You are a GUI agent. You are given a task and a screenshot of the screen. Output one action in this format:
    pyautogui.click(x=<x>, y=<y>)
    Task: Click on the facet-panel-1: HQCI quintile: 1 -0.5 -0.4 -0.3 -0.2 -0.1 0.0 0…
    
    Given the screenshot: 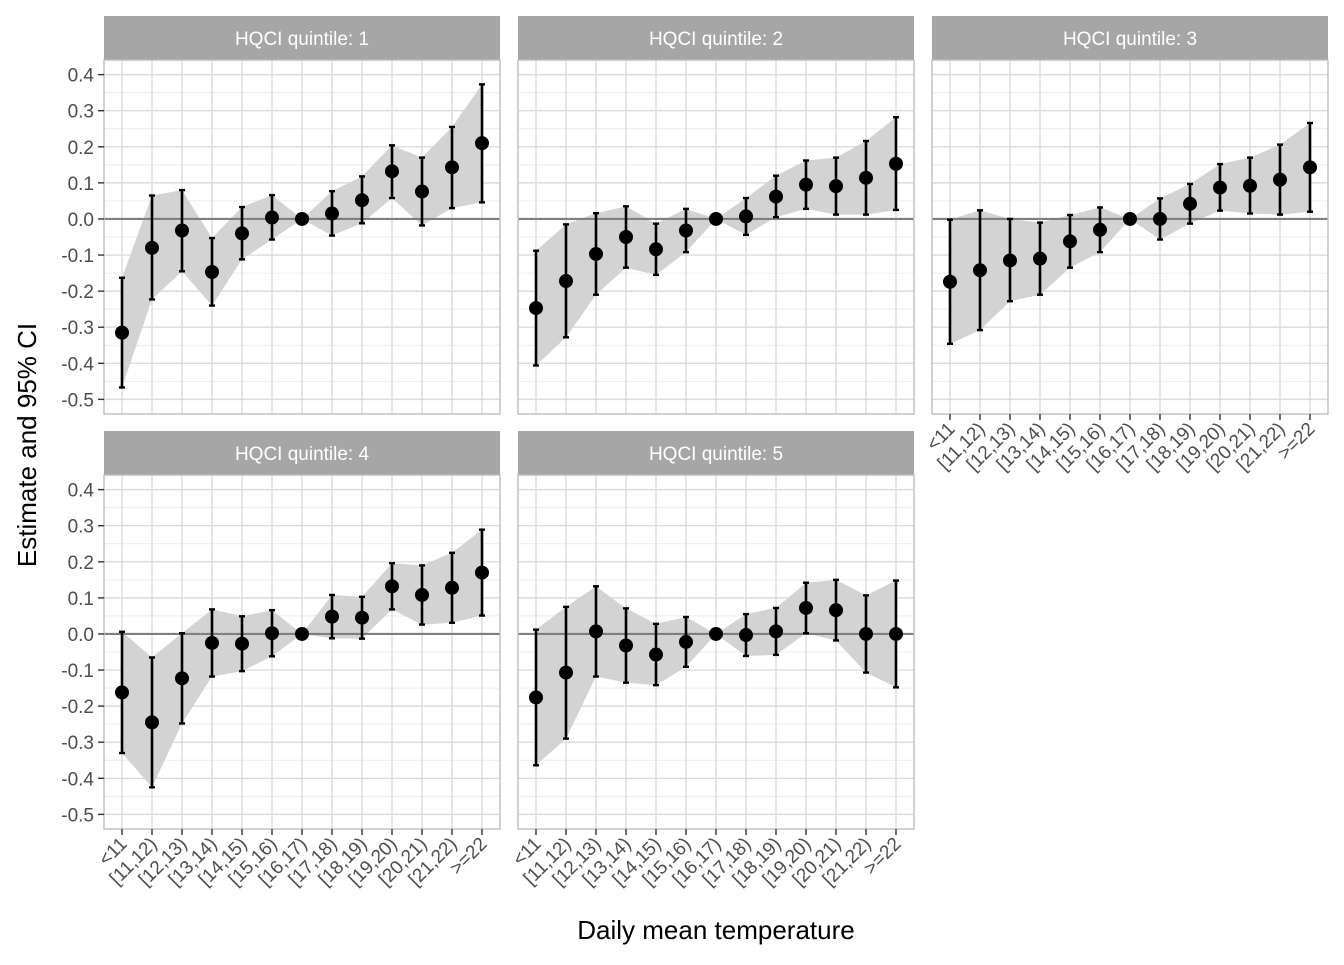 What is the action you would take?
    pyautogui.click(x=281, y=215)
    